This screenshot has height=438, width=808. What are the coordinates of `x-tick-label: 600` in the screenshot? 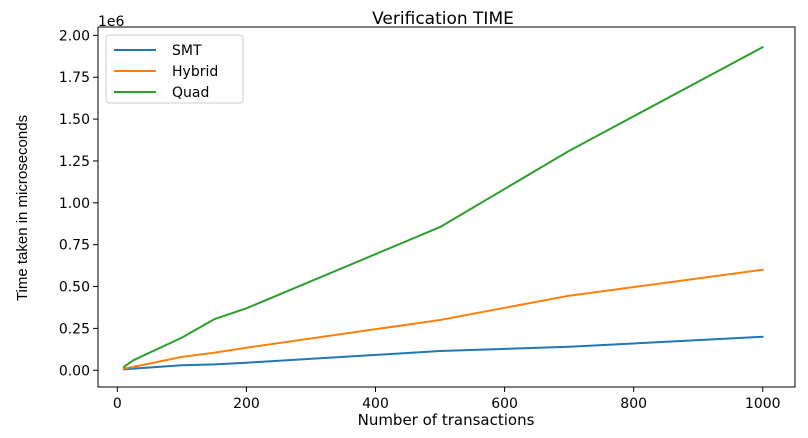 It's located at (504, 404).